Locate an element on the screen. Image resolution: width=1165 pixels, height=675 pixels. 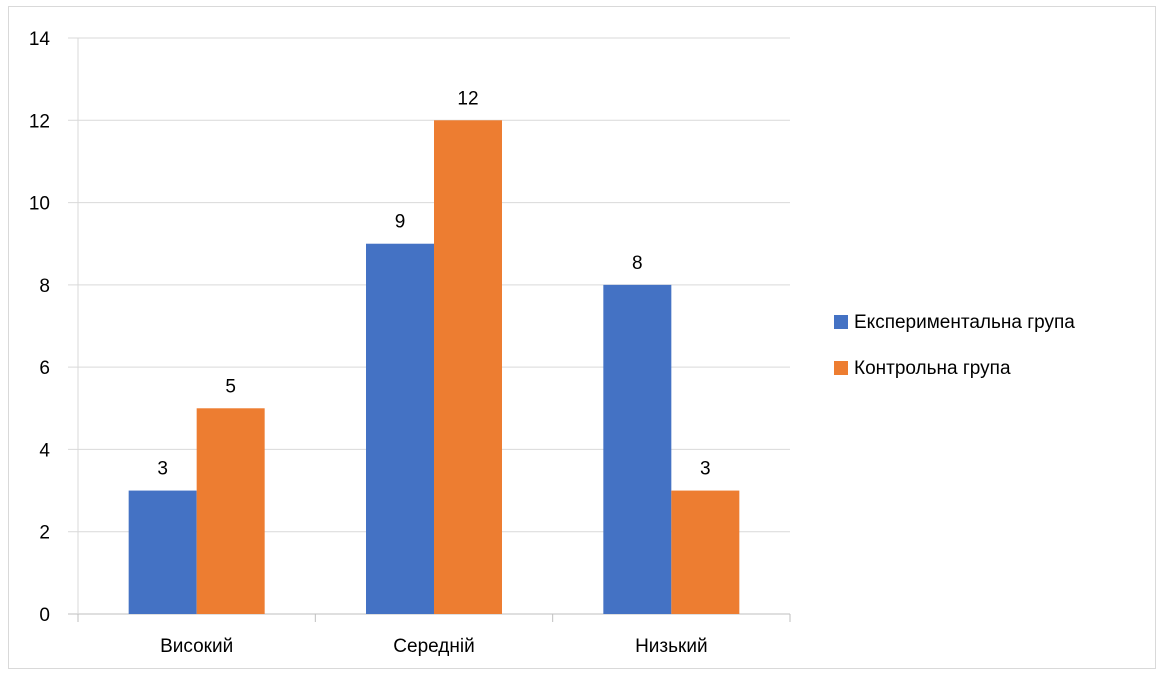
data-label: 9 is located at coordinates (400, 222).